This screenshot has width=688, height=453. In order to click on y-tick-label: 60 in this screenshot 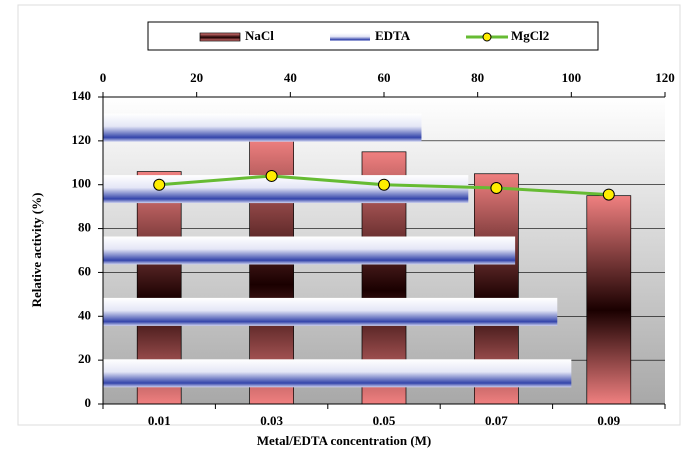, I will do `click(84, 270)`.